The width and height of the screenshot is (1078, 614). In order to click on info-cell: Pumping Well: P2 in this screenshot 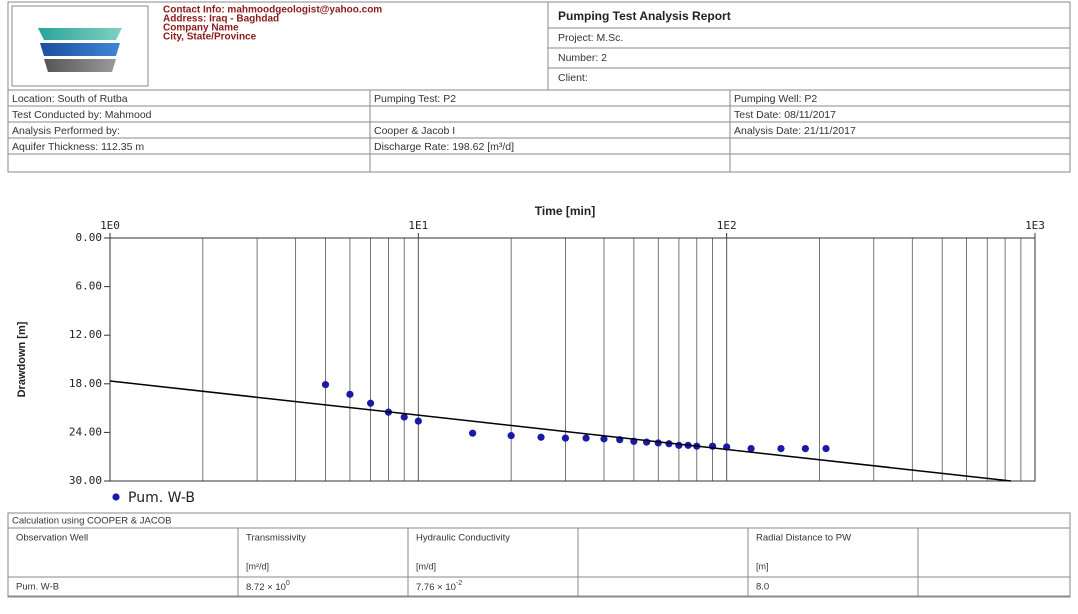, I will do `click(775, 99)`.